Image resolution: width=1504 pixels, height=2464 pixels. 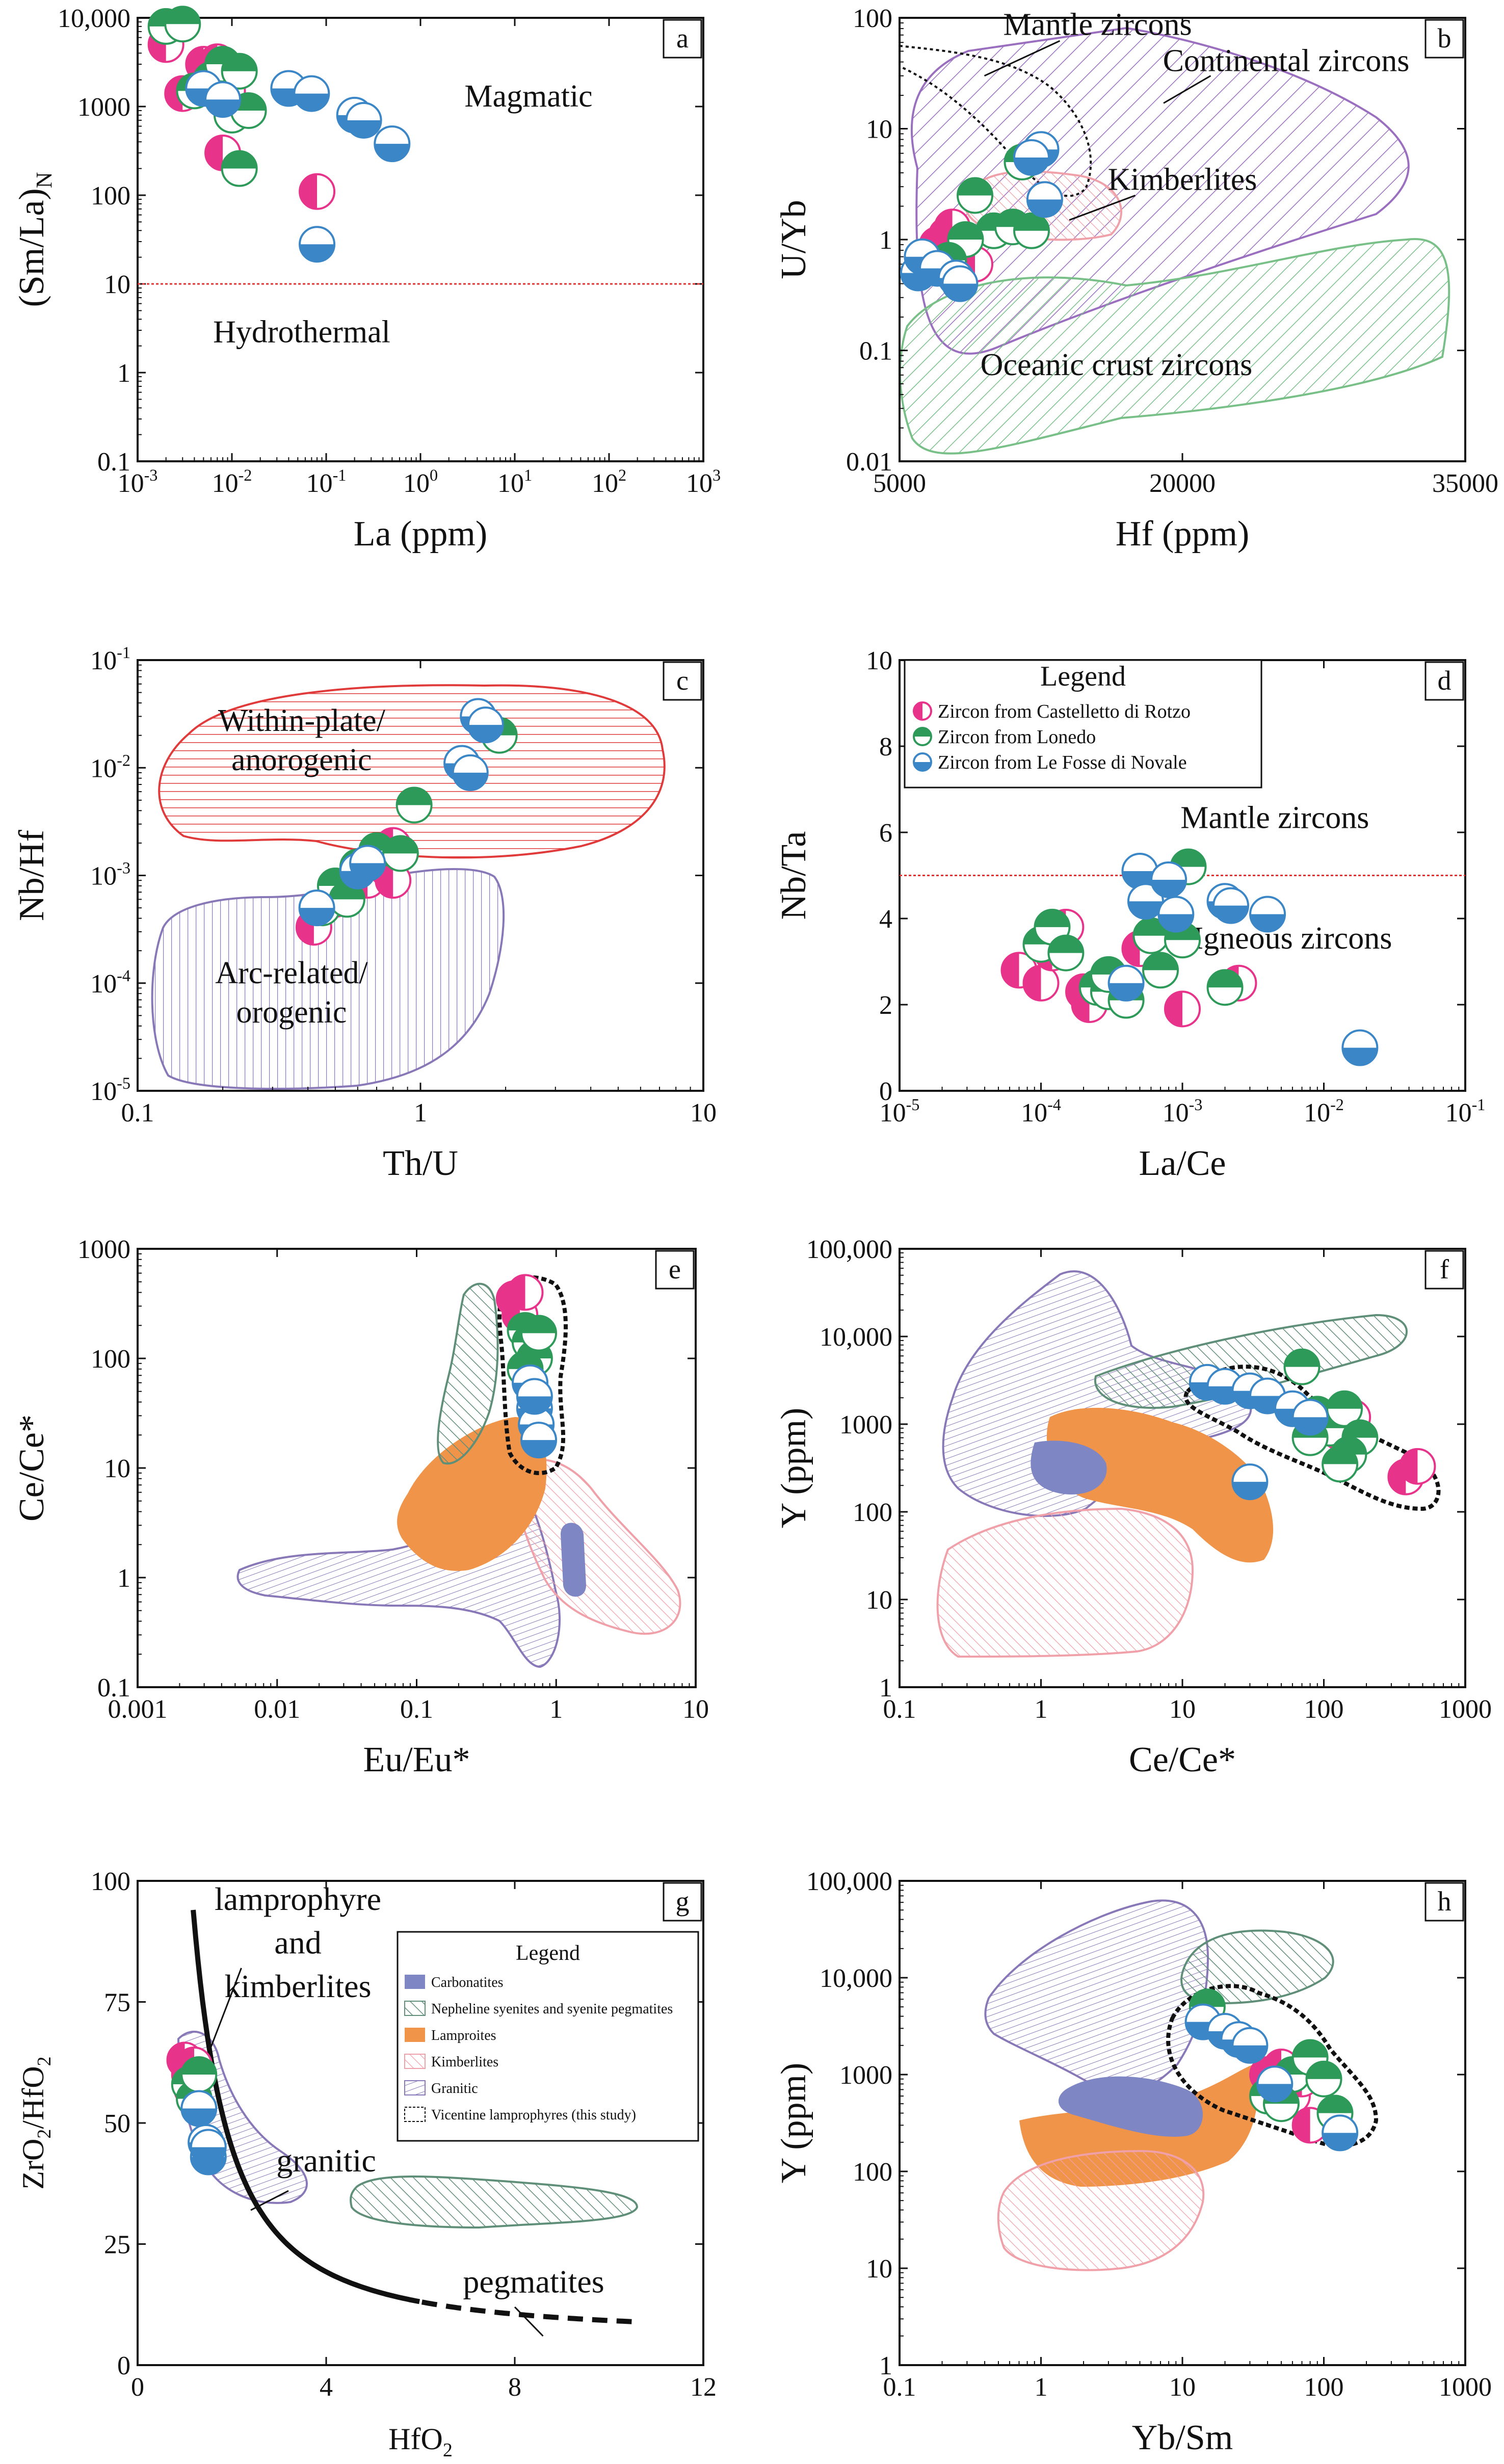 I want to click on legend-item-label: Vicentine lamprophyres (this study), so click(x=533, y=2115).